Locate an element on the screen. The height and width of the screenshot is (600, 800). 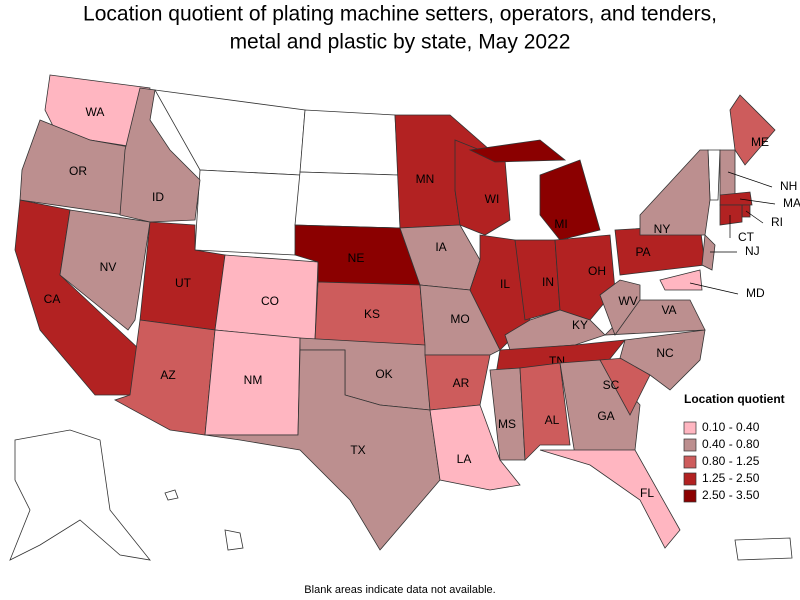
state-label: WI is located at coordinates (492, 199).